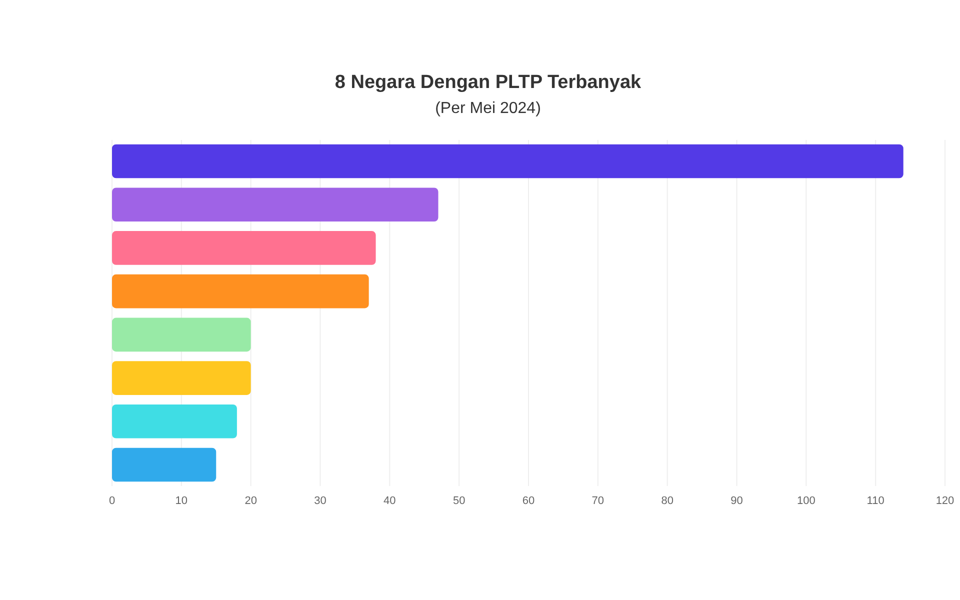 This screenshot has height=600, width=960. What do you see at coordinates (488, 108) in the screenshot?
I see `chart-subtitle: (Per Mei 2024)` at bounding box center [488, 108].